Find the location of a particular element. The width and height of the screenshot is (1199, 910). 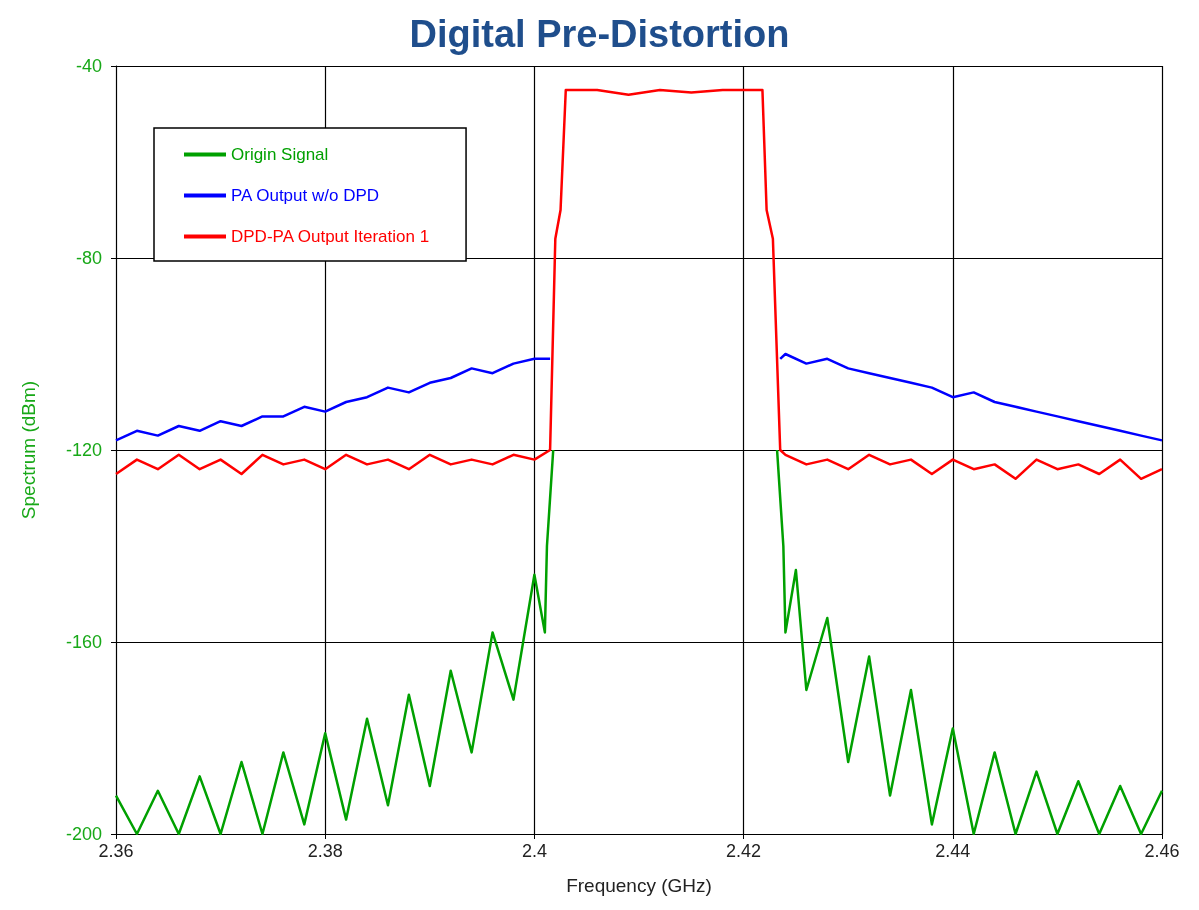

chart-title: Digital Pre-Distortion is located at coordinates (599, 34).